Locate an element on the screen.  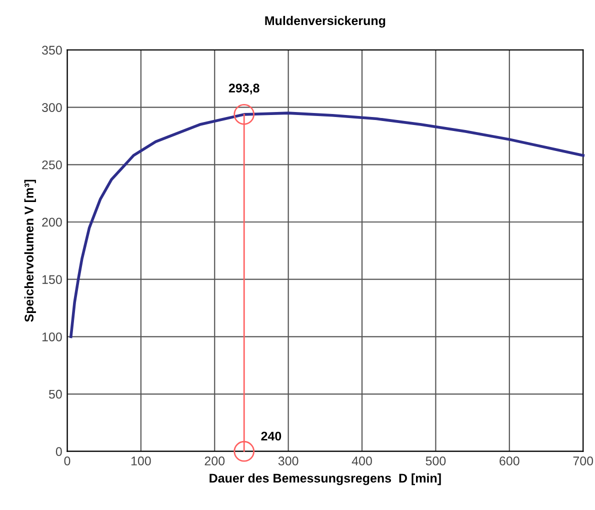
x-tick-label: 200 is located at coordinates (214, 461).